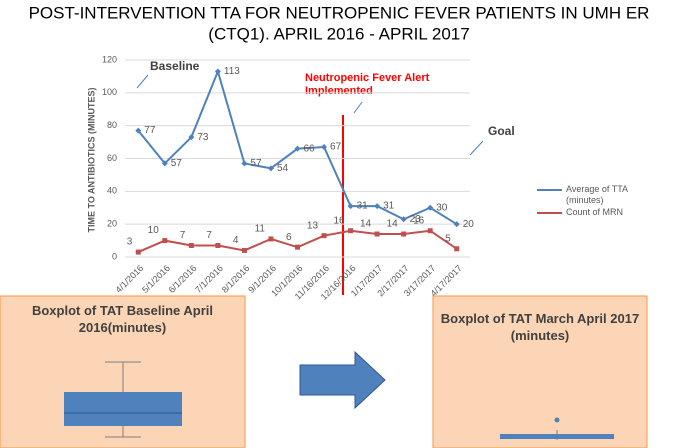 Image resolution: width=679 pixels, height=448 pixels. I want to click on y-tick-label: 100, so click(109, 92).